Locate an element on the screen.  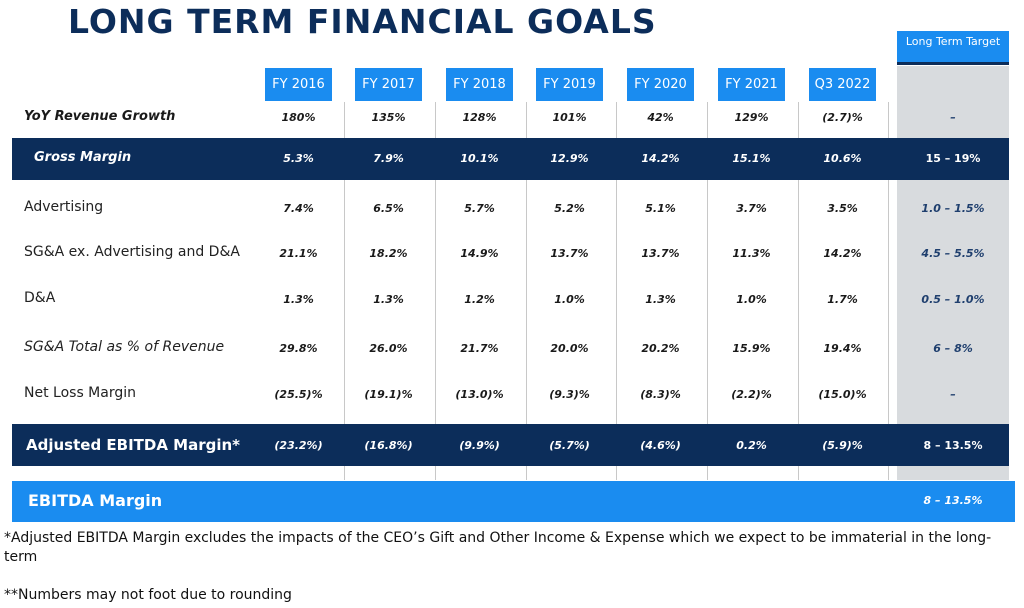
value-cell: (25.5)% is located at coordinates (298, 394).